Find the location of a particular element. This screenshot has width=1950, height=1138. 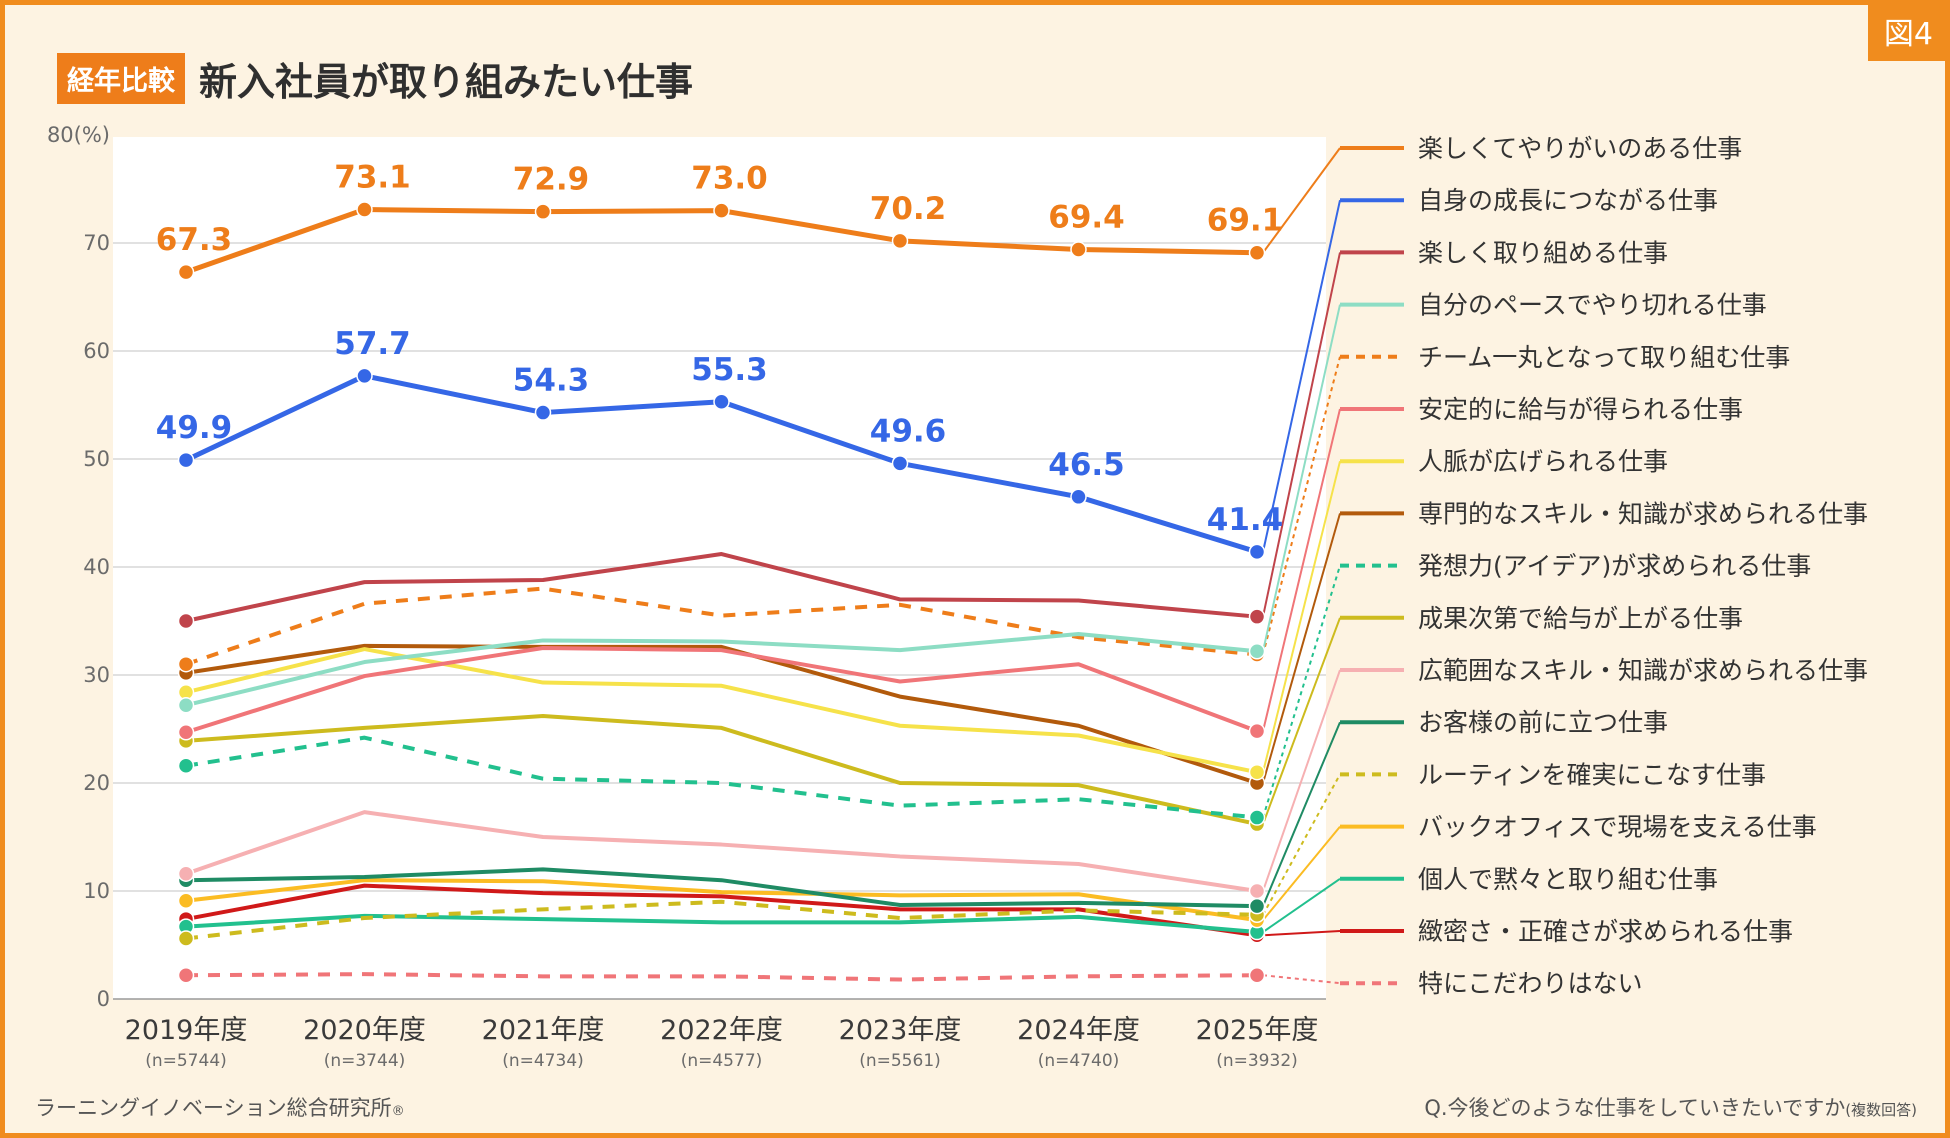

comparison-badge: 経年比較 is located at coordinates (121, 78).